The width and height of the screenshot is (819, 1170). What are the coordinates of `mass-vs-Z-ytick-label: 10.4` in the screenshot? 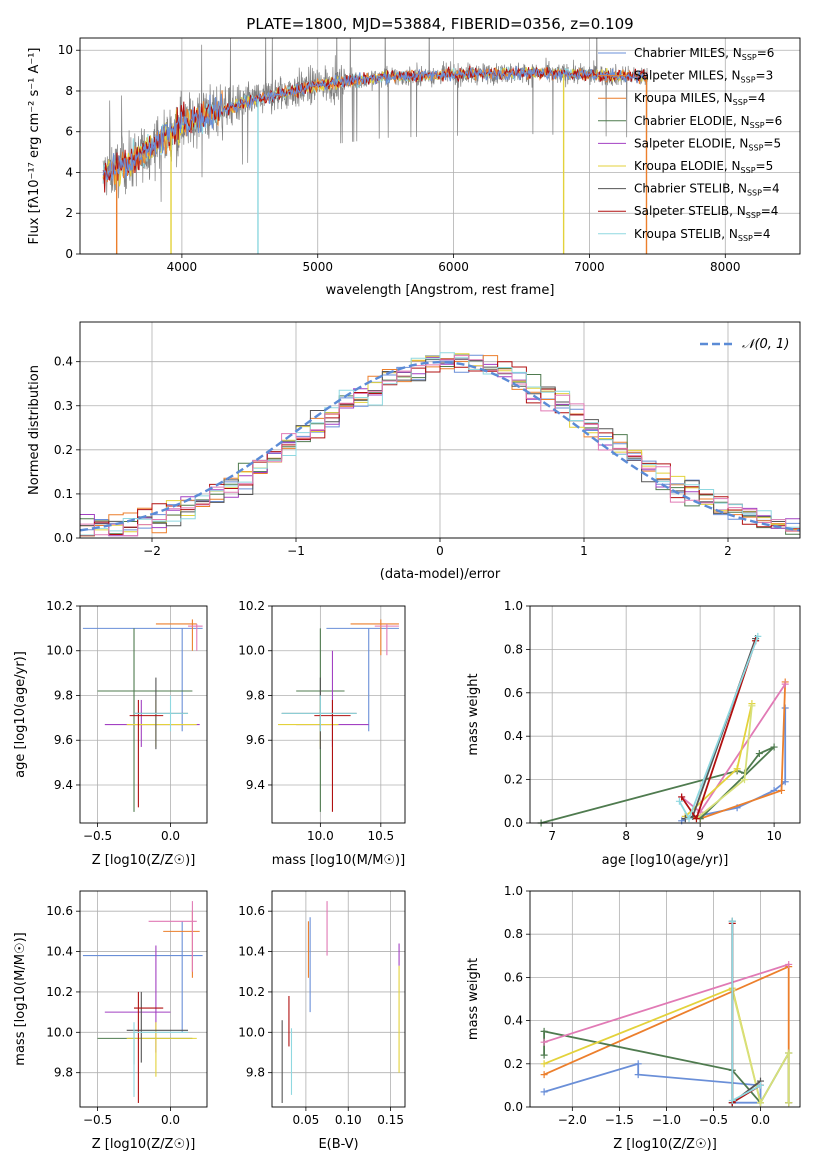 It's located at (59, 952).